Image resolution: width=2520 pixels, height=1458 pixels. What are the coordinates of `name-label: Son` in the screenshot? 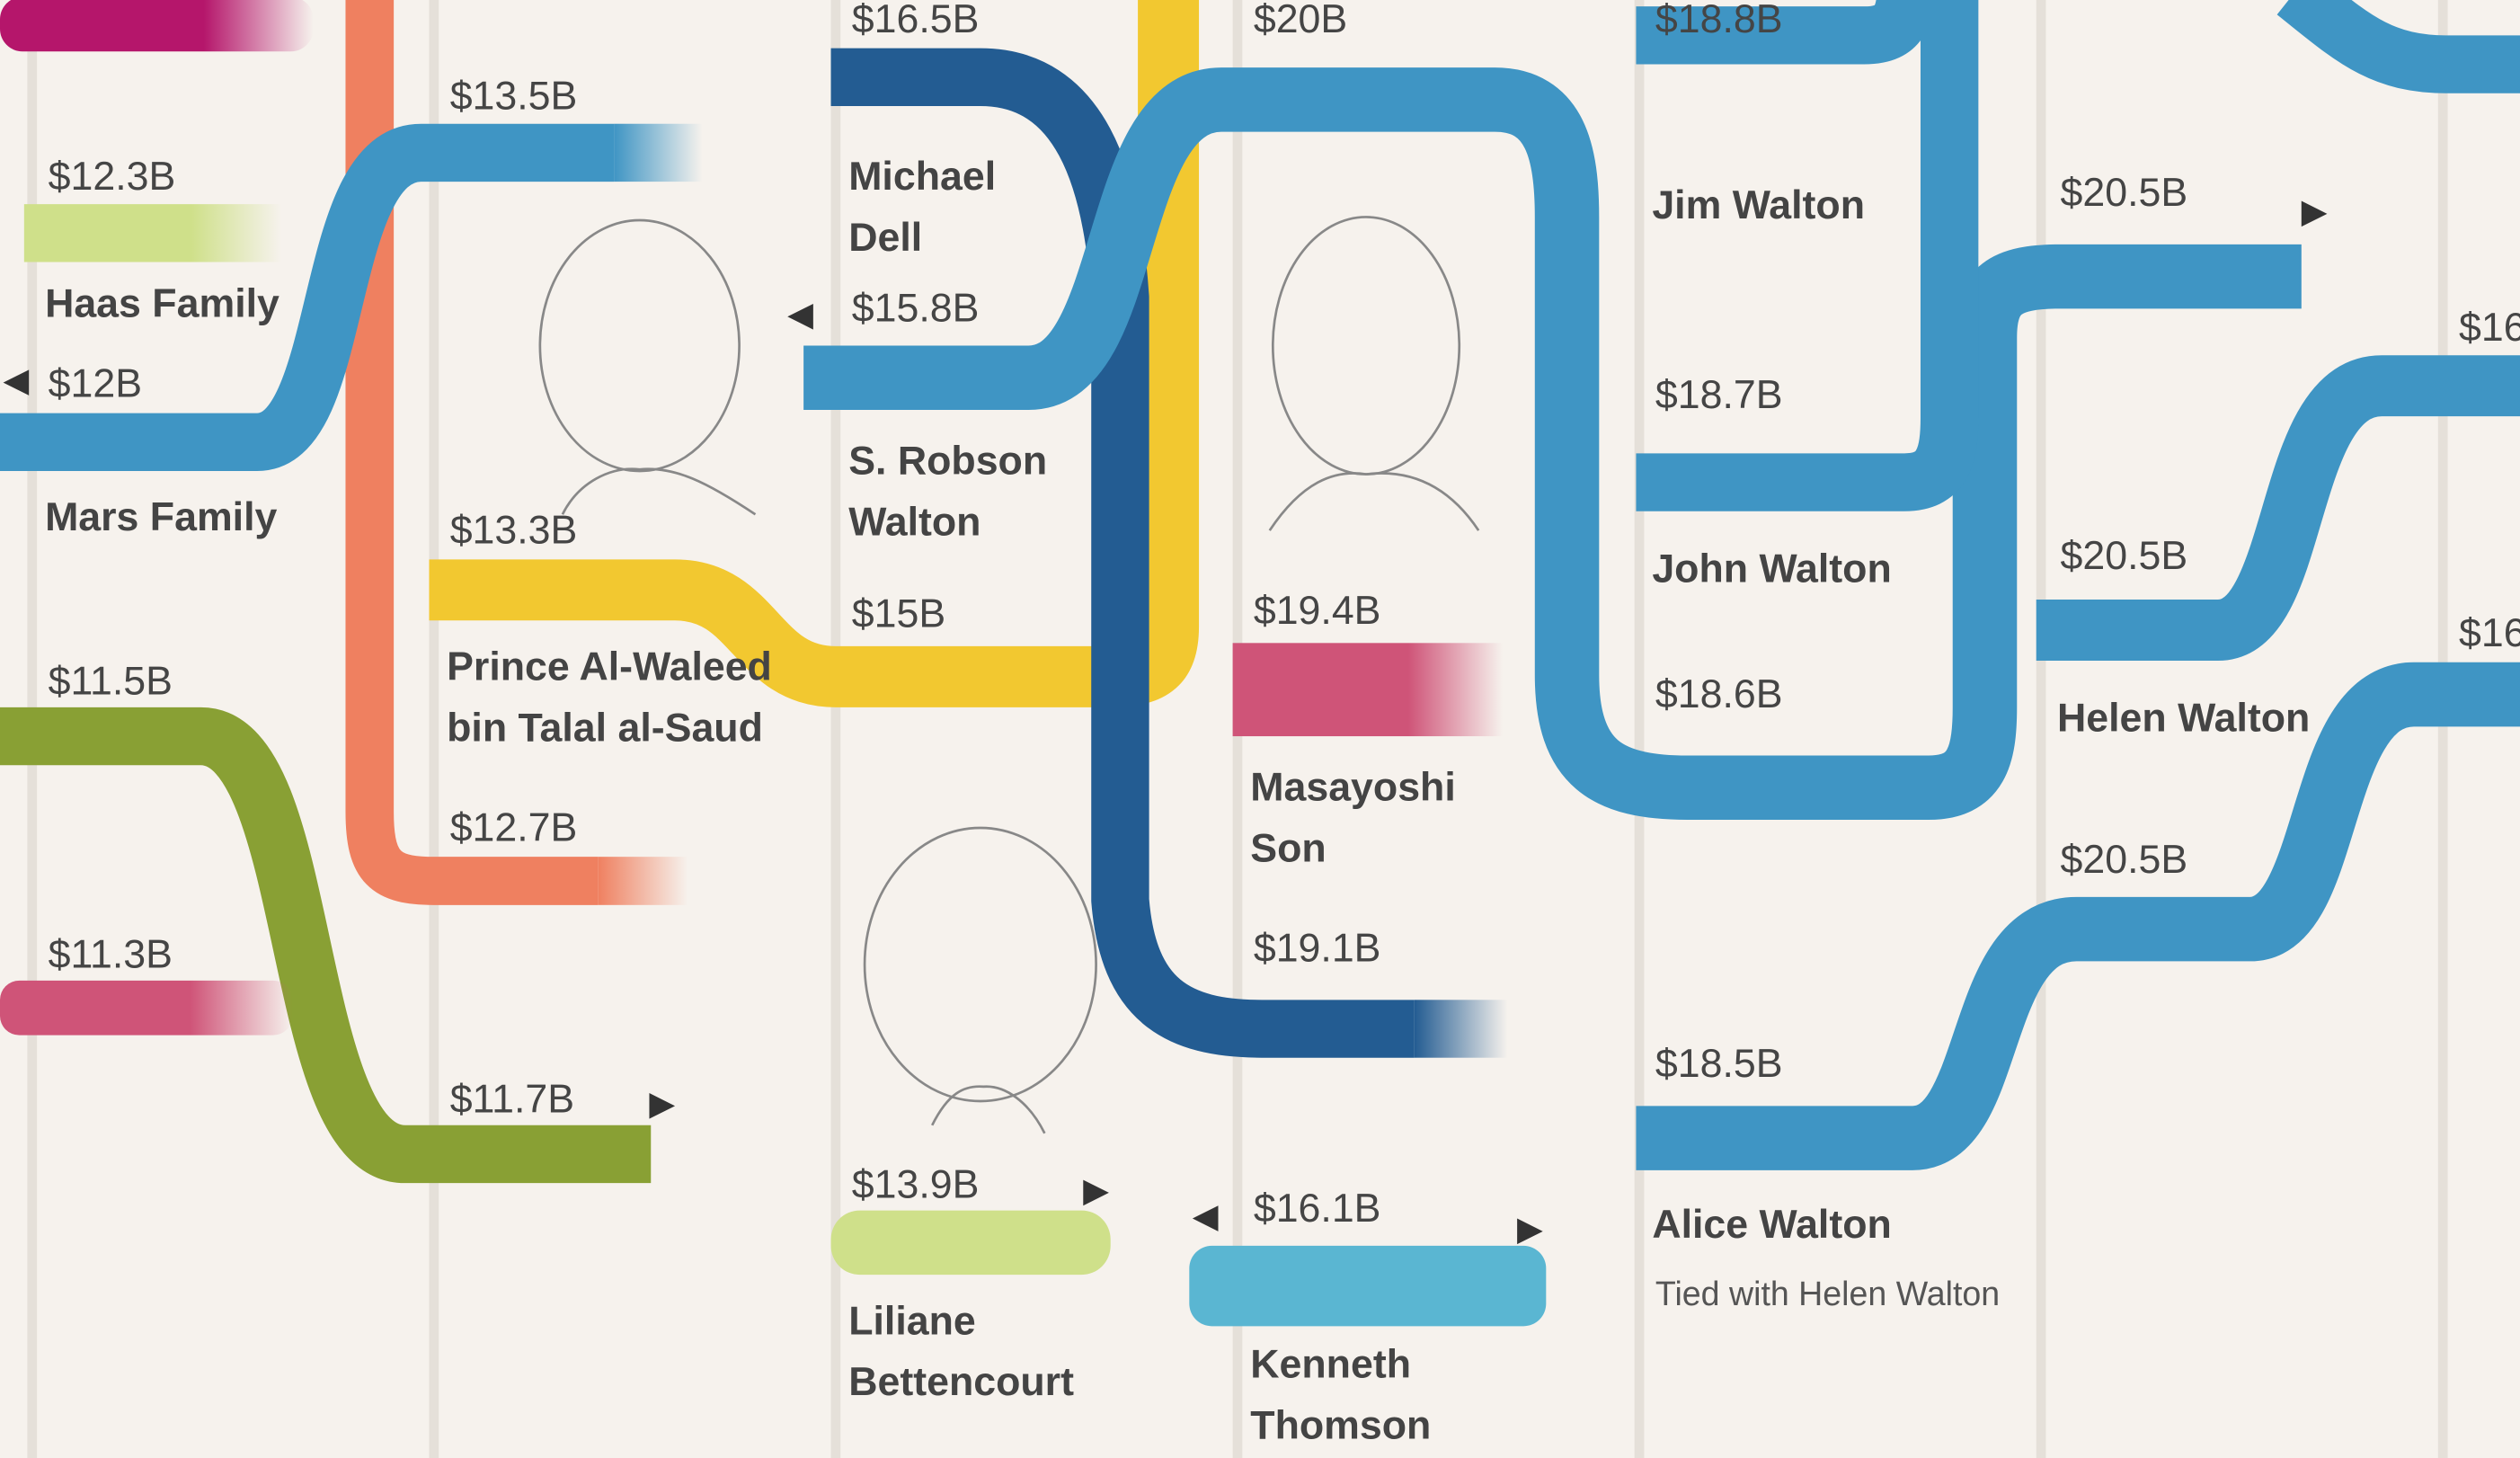 It's located at (1288, 849).